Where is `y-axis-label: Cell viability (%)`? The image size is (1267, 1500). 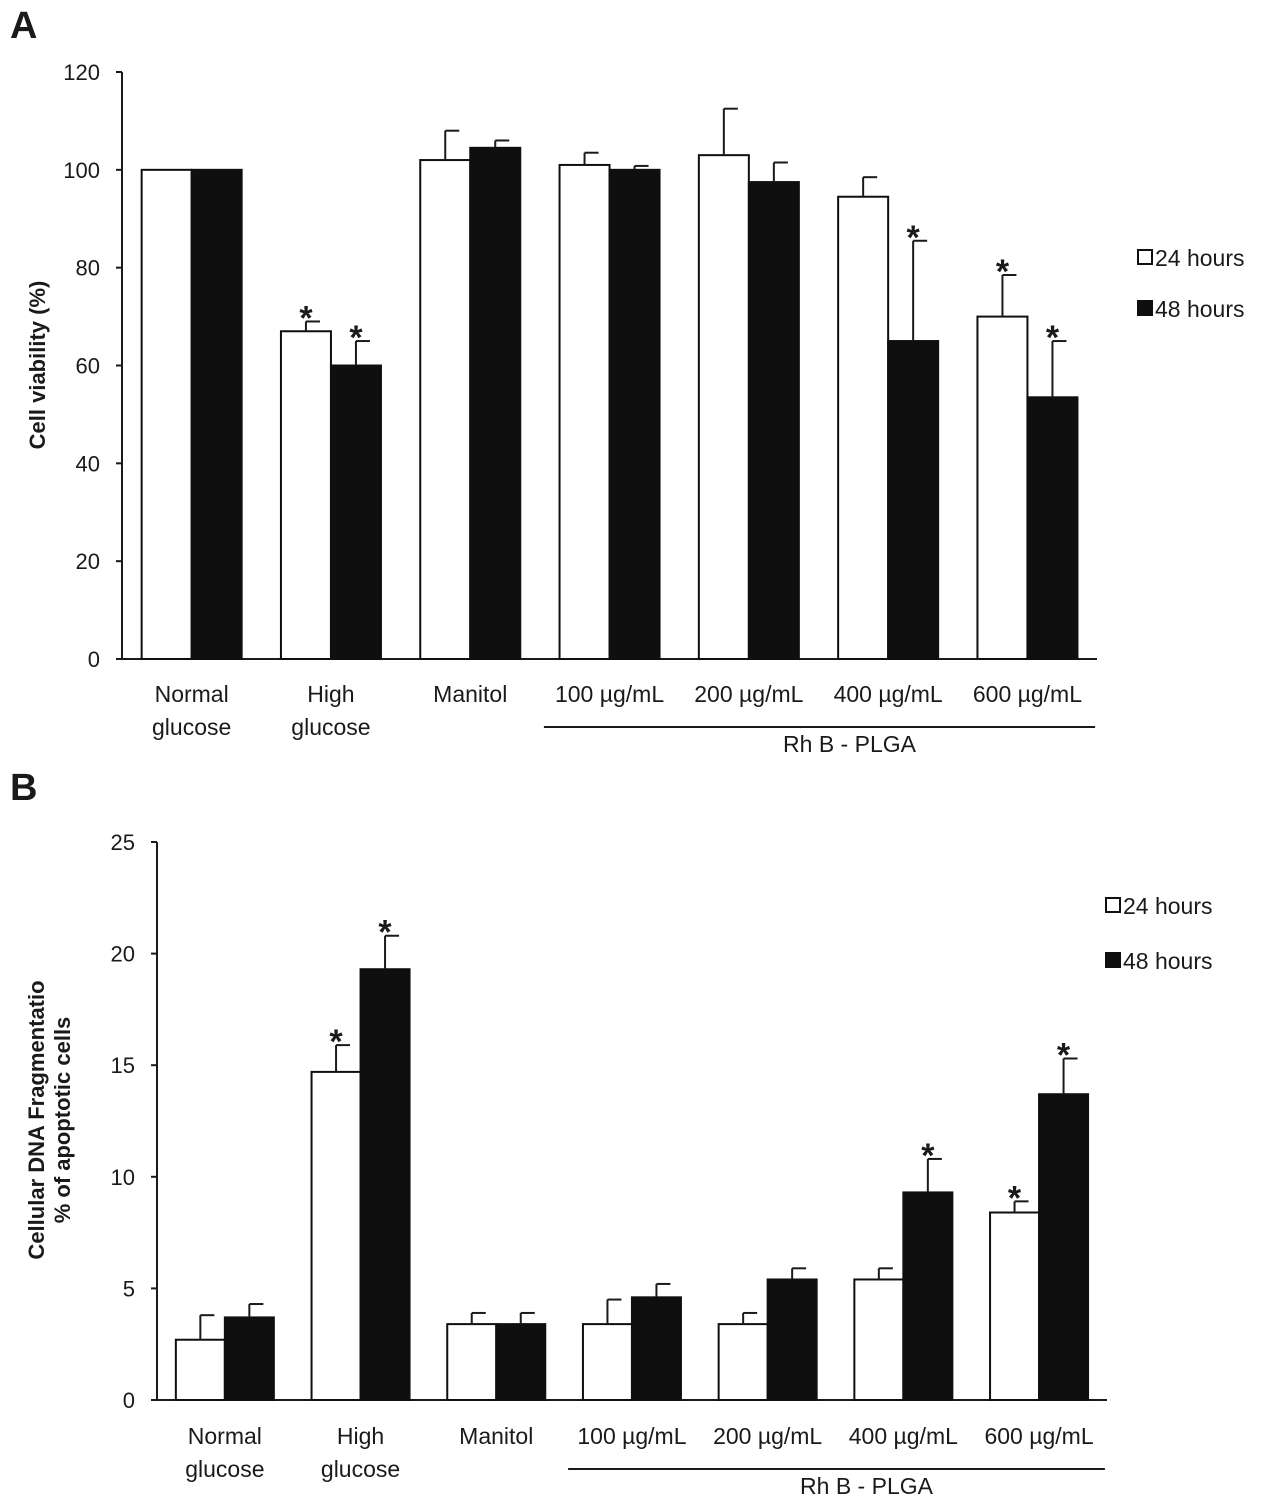
y-axis-label: Cell viability (%) is located at coordinates (37, 365).